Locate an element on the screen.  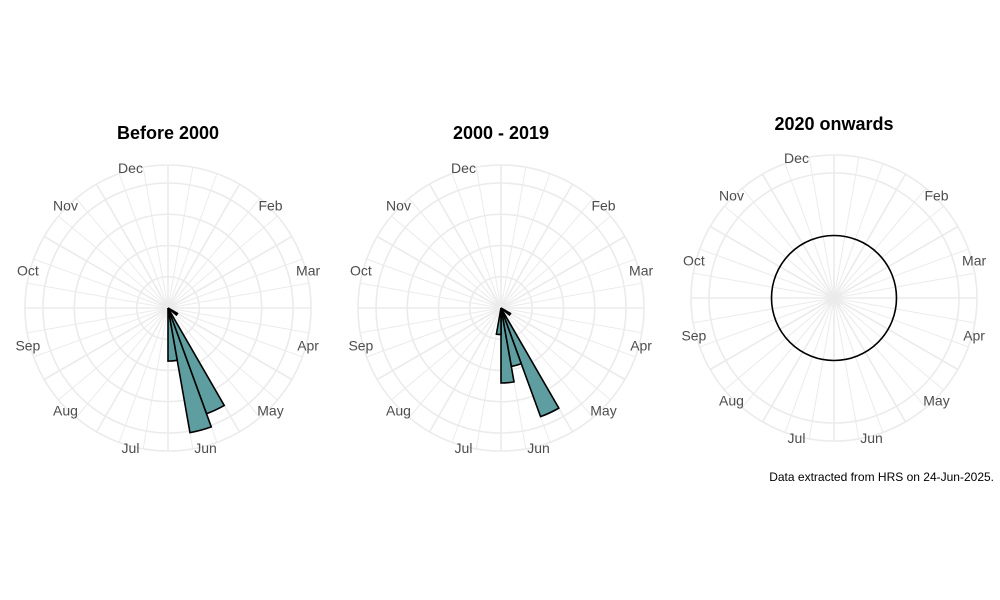
panel-title: 2020 onwards is located at coordinates (833, 124).